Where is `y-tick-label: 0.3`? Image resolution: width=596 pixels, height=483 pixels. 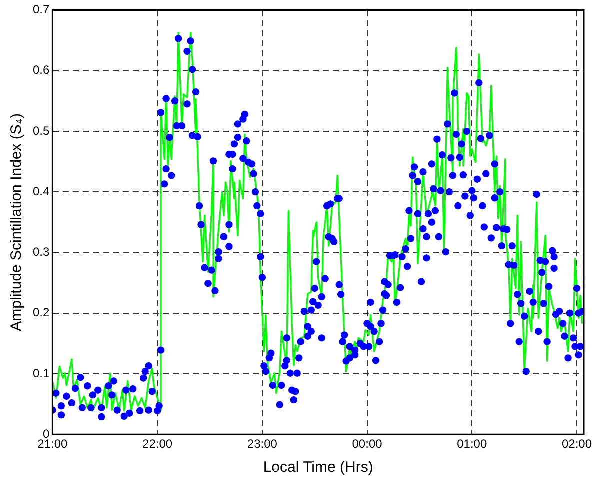
y-tick-label: 0.3 is located at coordinates (41, 252).